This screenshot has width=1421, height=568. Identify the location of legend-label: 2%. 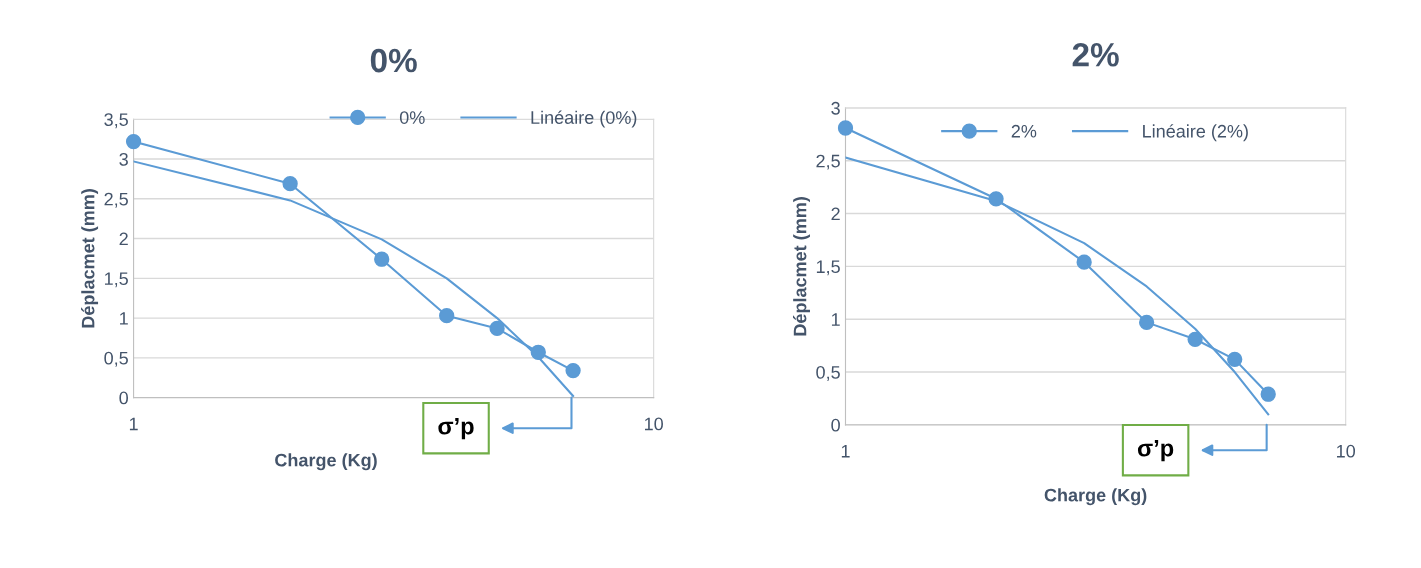
(1024, 131).